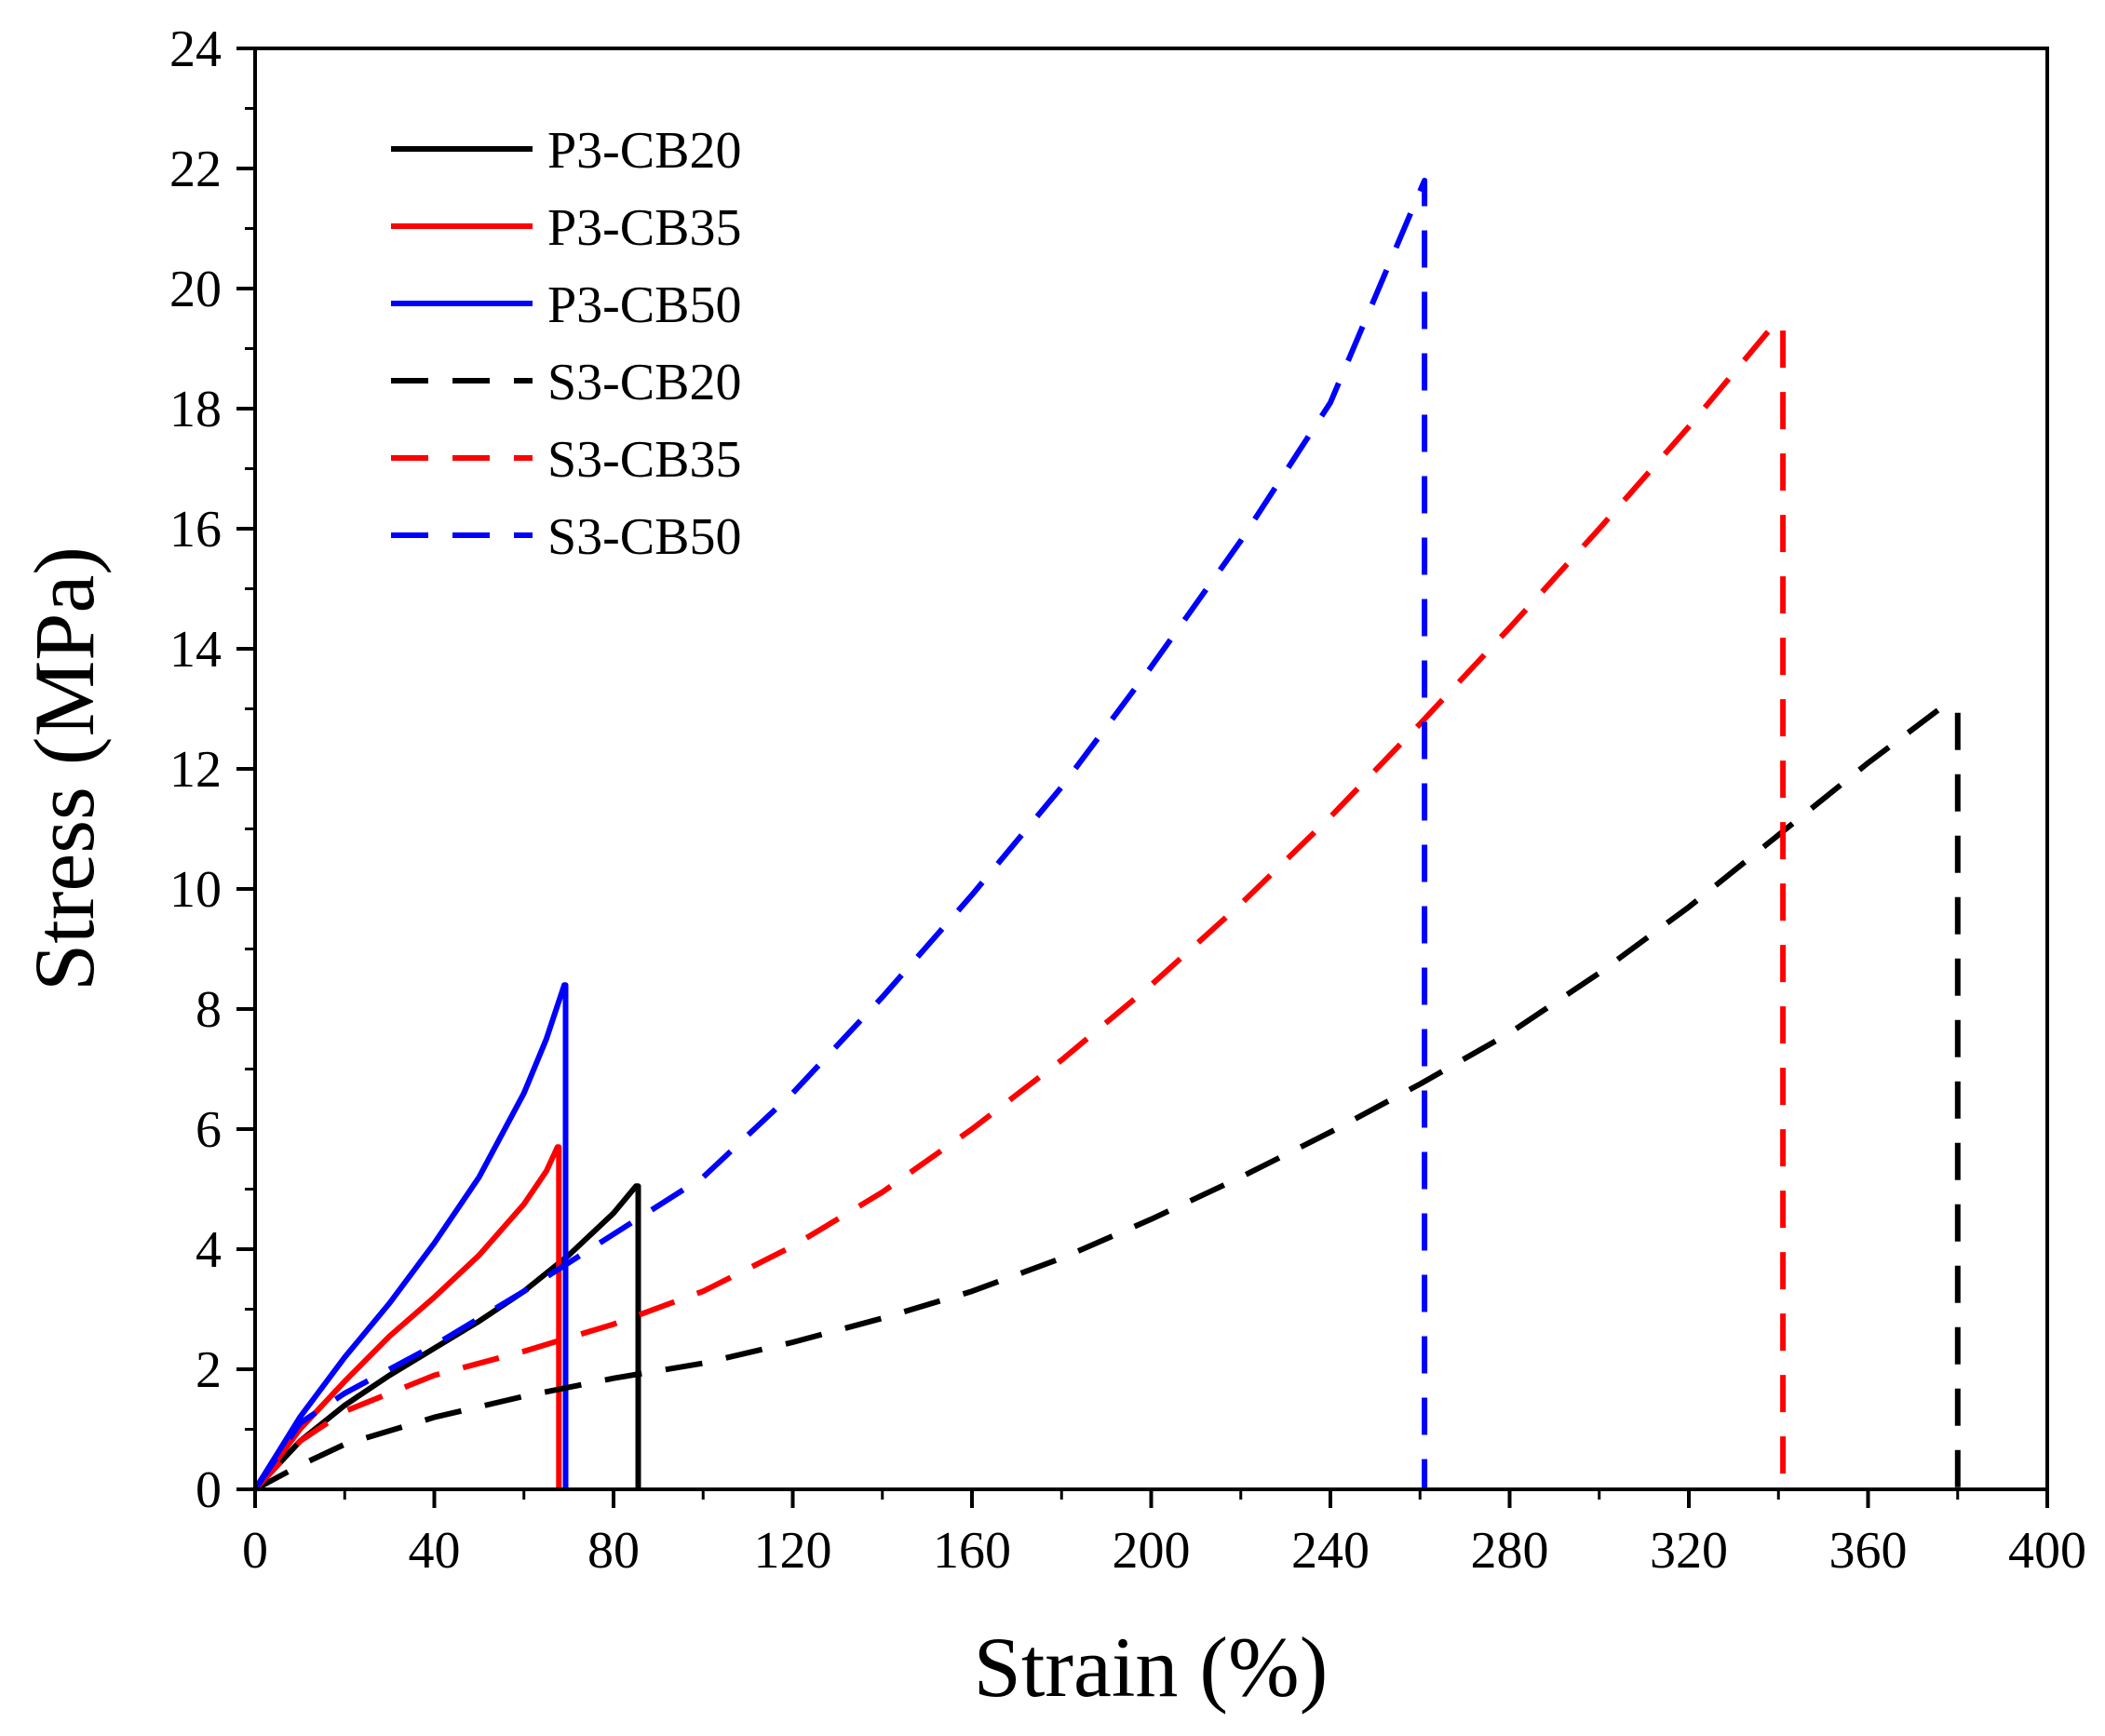  Describe the element at coordinates (1151, 1668) in the screenshot. I see `x-axis-title: Strain (%)` at that location.